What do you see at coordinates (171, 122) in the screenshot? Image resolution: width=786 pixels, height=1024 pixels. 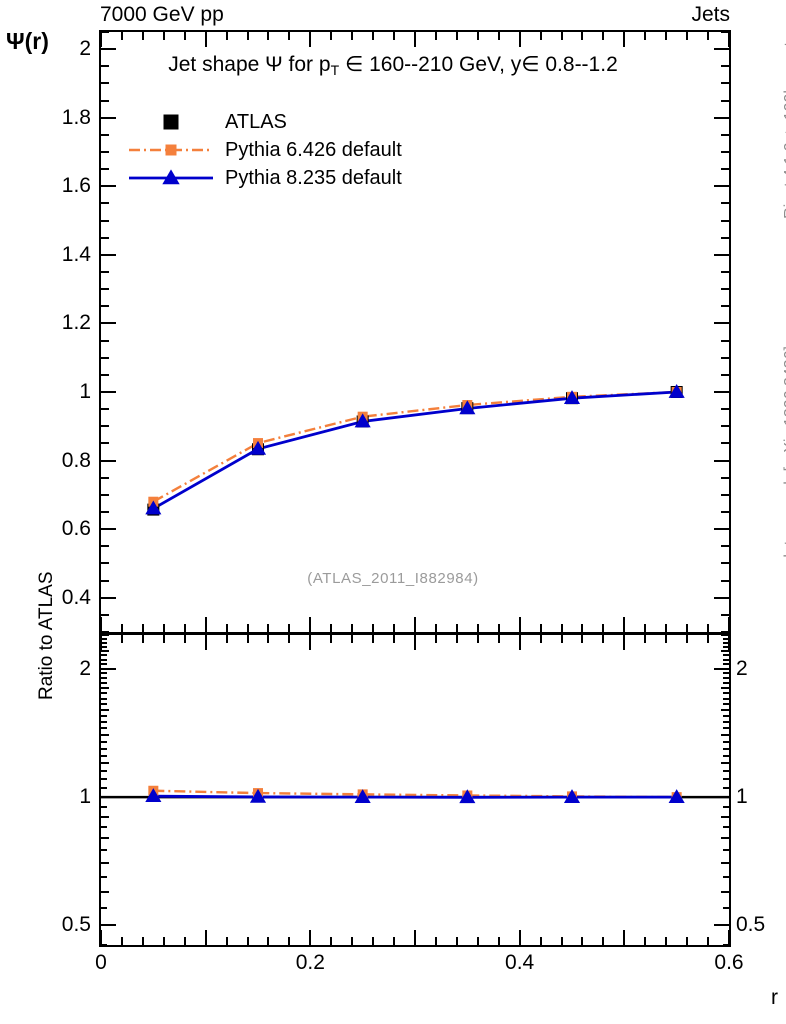 I see `legend-key` at bounding box center [171, 122].